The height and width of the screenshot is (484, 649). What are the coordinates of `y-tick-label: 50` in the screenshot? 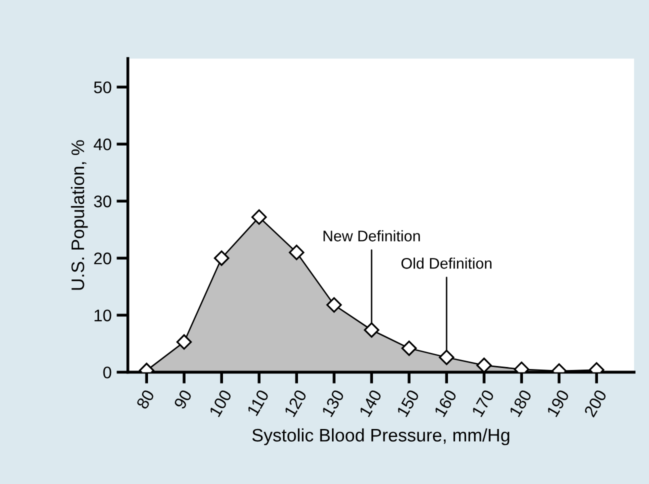 It's located at (103, 87).